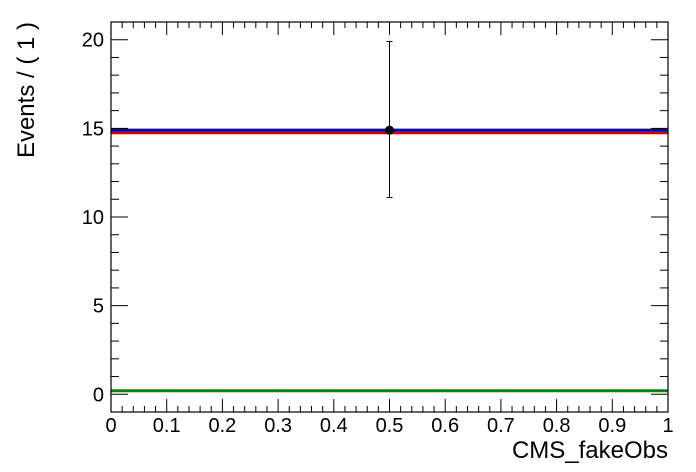  Describe the element at coordinates (389, 119) in the screenshot. I see `data-points` at that location.